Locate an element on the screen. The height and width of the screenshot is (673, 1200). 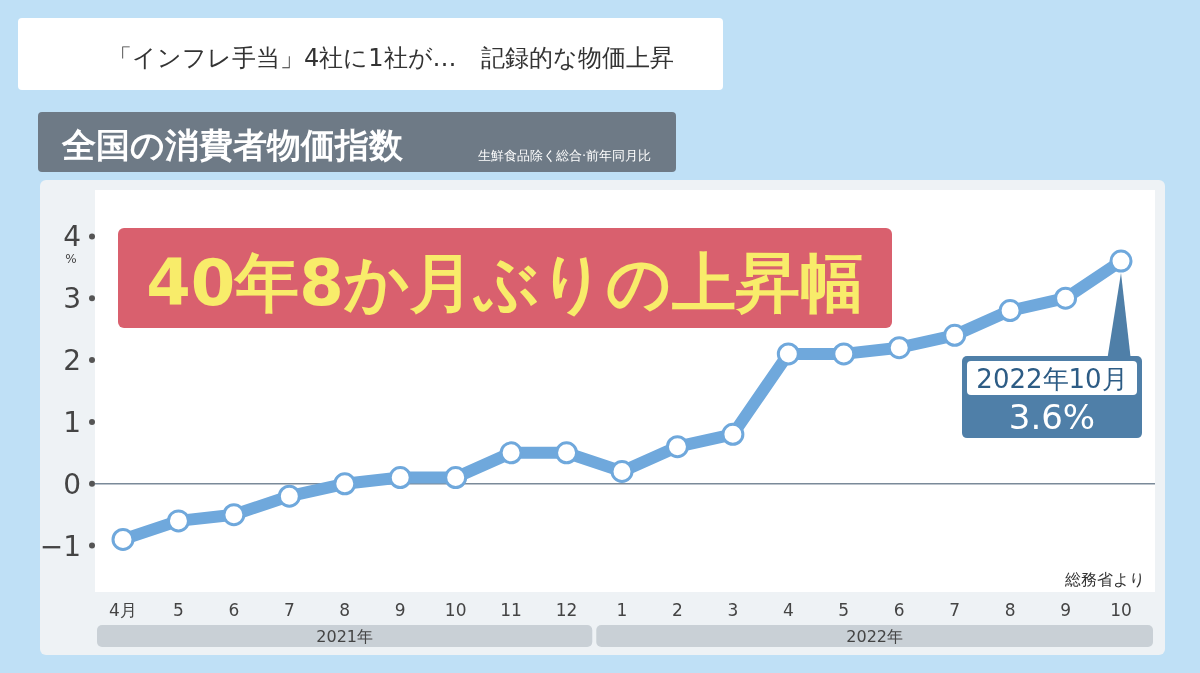
y-tick-label: −1 is located at coordinates (60, 546).